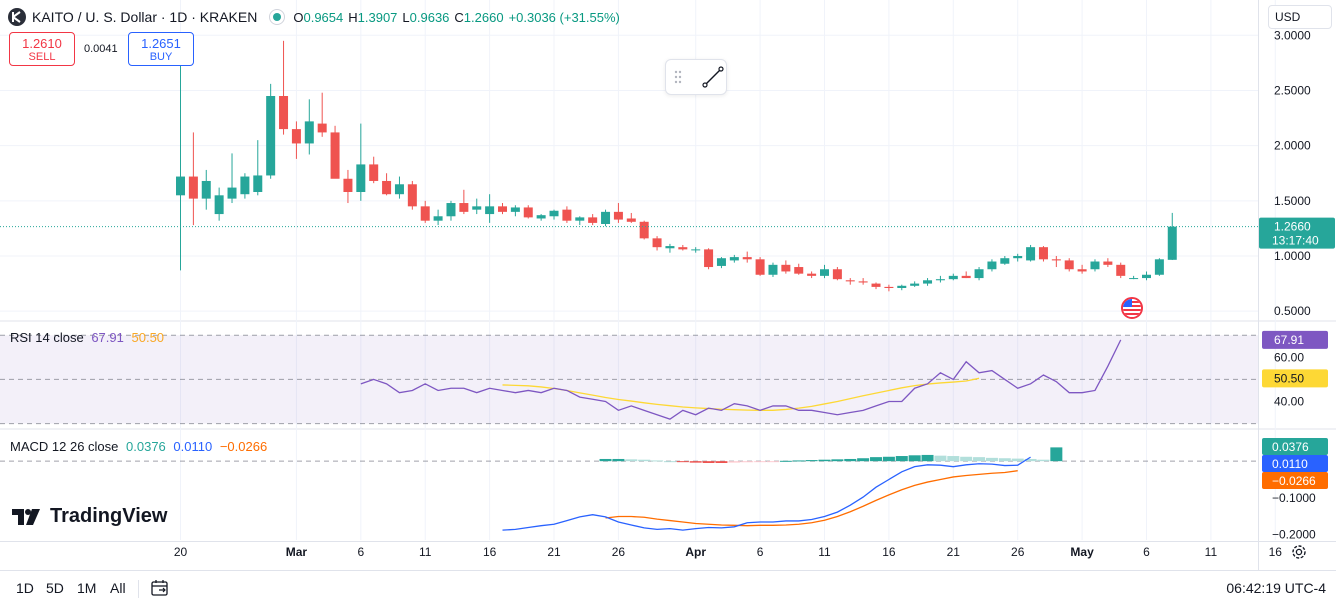 The width and height of the screenshot is (1336, 606). What do you see at coordinates (1299, 552) in the screenshot?
I see `settings-gear-icon` at bounding box center [1299, 552].